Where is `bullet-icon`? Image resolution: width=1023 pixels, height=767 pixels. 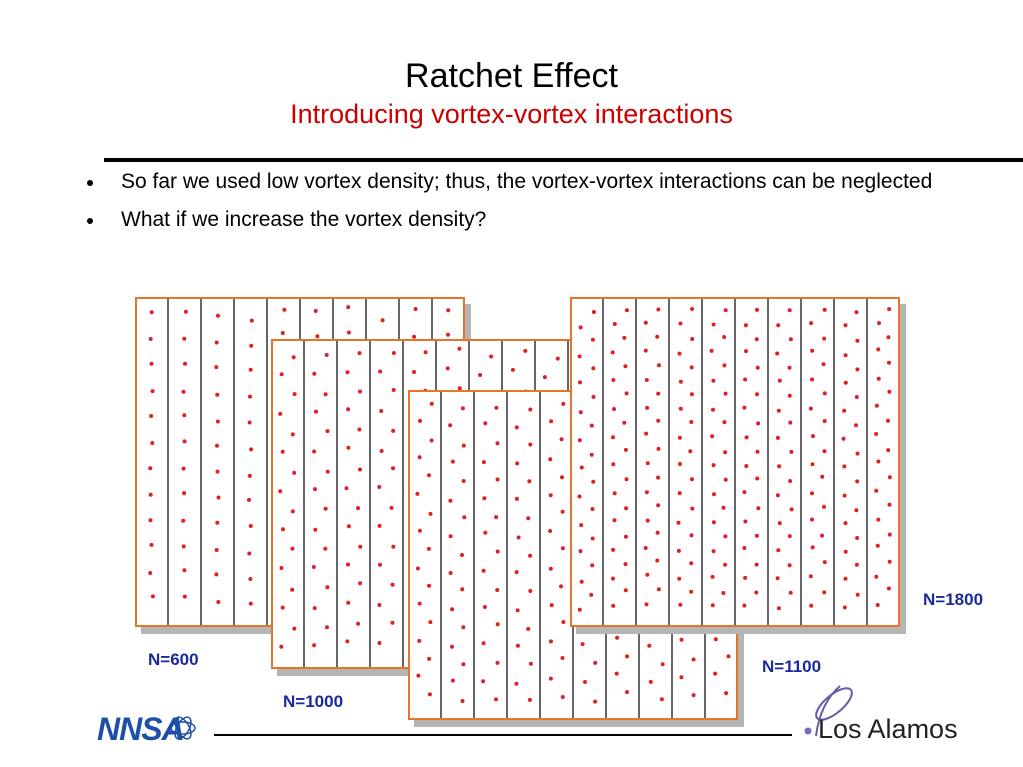 bullet-icon is located at coordinates (90, 183).